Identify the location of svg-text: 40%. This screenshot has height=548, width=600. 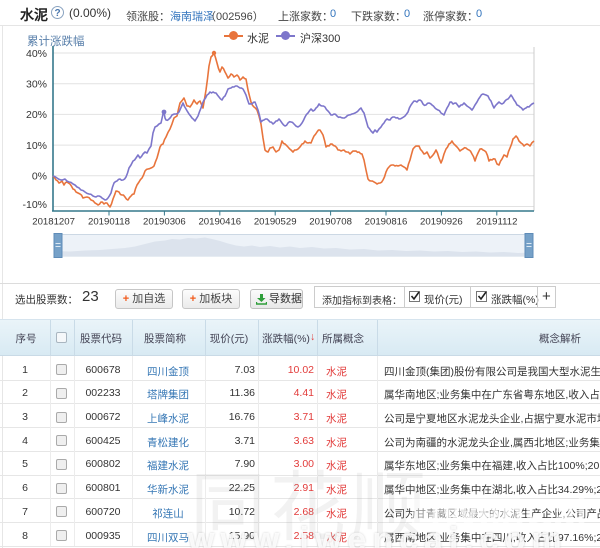
(36, 54).